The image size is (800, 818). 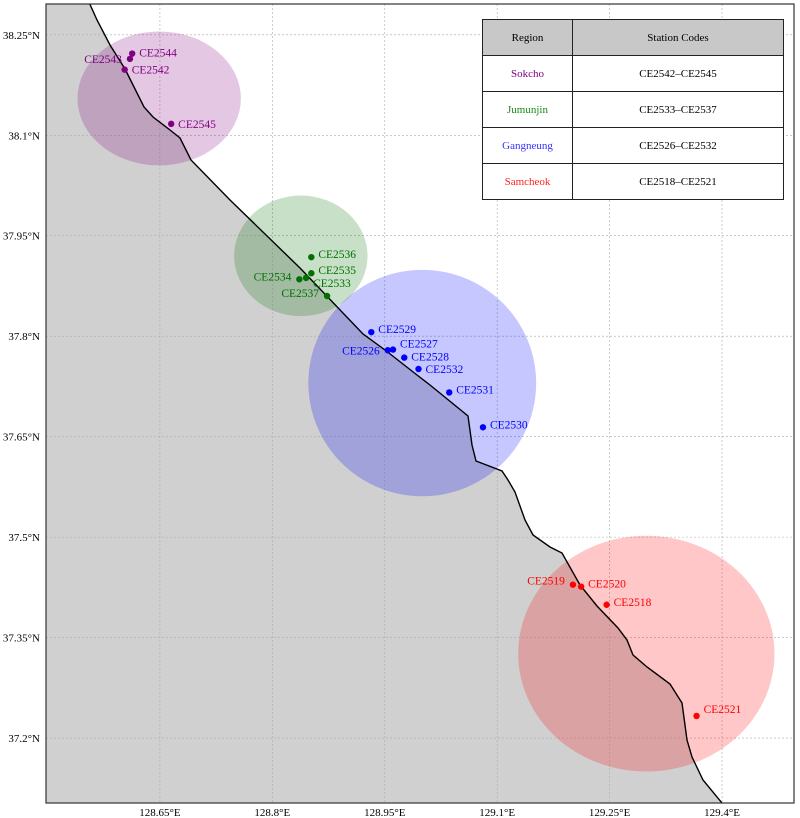 What do you see at coordinates (272, 812) in the screenshot?
I see `x-tick-label: 128.8°E` at bounding box center [272, 812].